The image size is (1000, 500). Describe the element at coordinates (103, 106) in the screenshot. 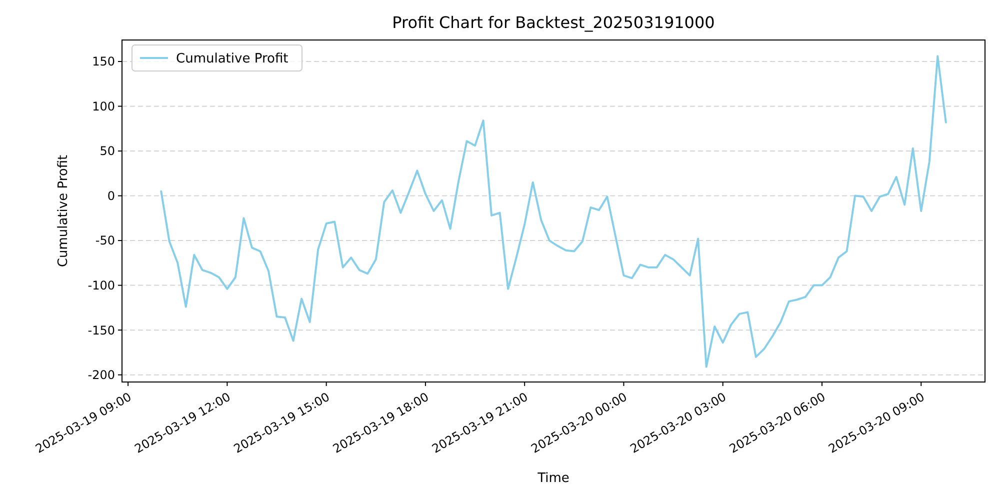

I see `y-tick-label: 100` at that location.